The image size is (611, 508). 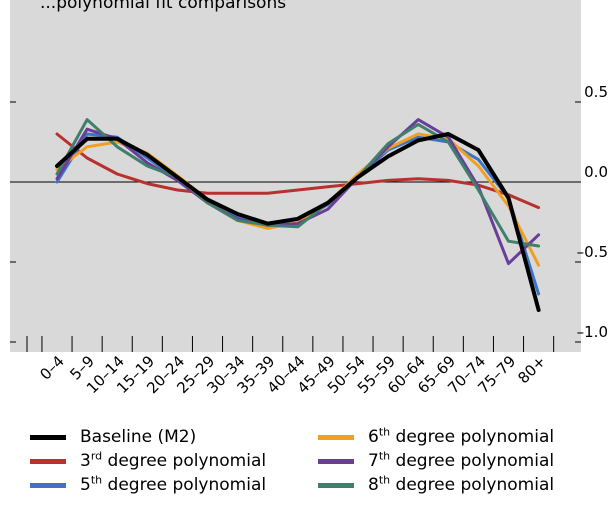 I want to click on legend-item: 7th degree polynomial, so click(x=436, y=461).